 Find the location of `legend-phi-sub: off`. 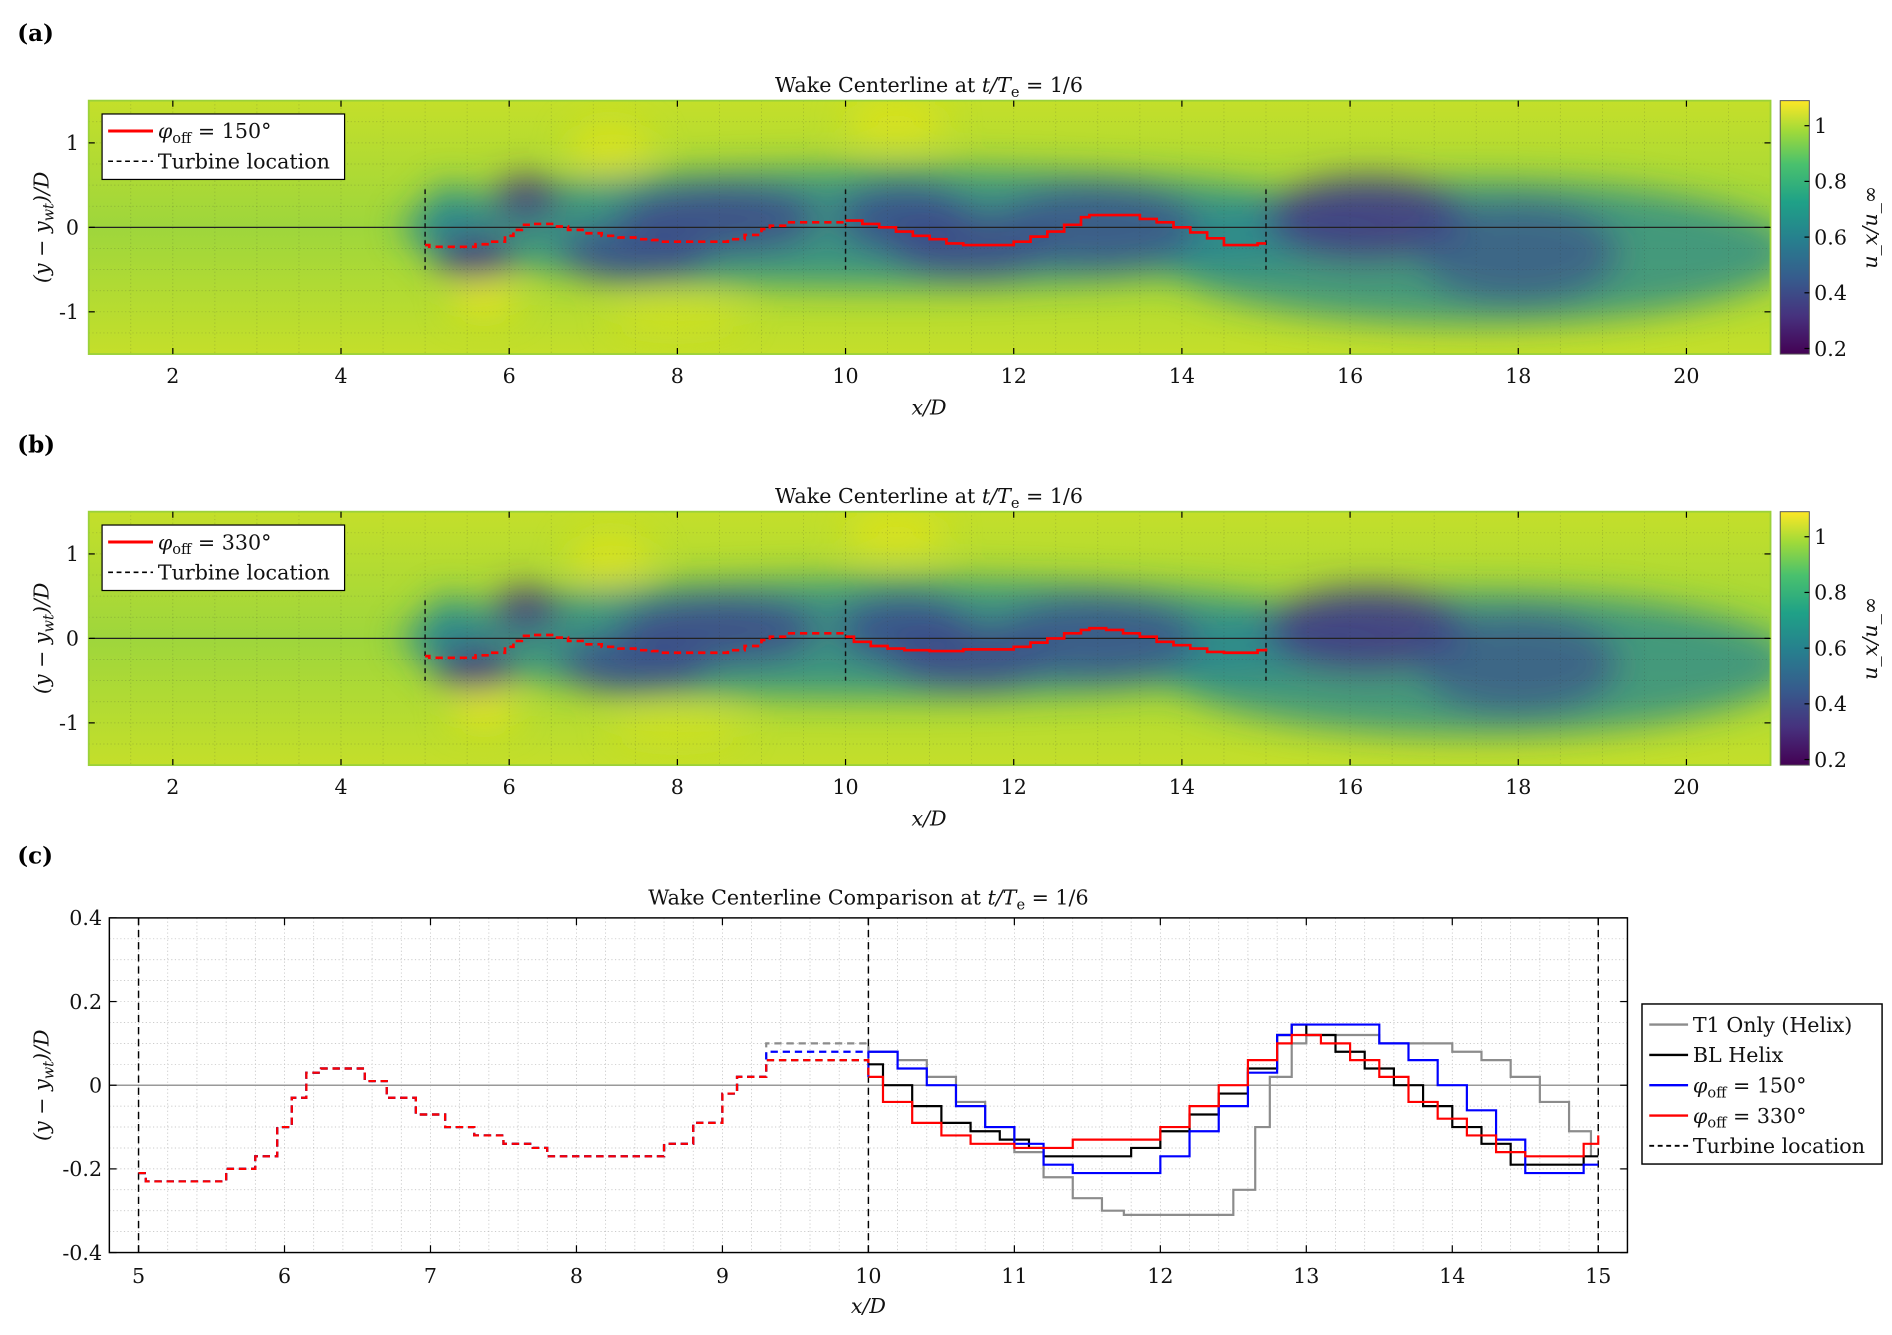

legend-phi-sub: off is located at coordinates (182, 549).